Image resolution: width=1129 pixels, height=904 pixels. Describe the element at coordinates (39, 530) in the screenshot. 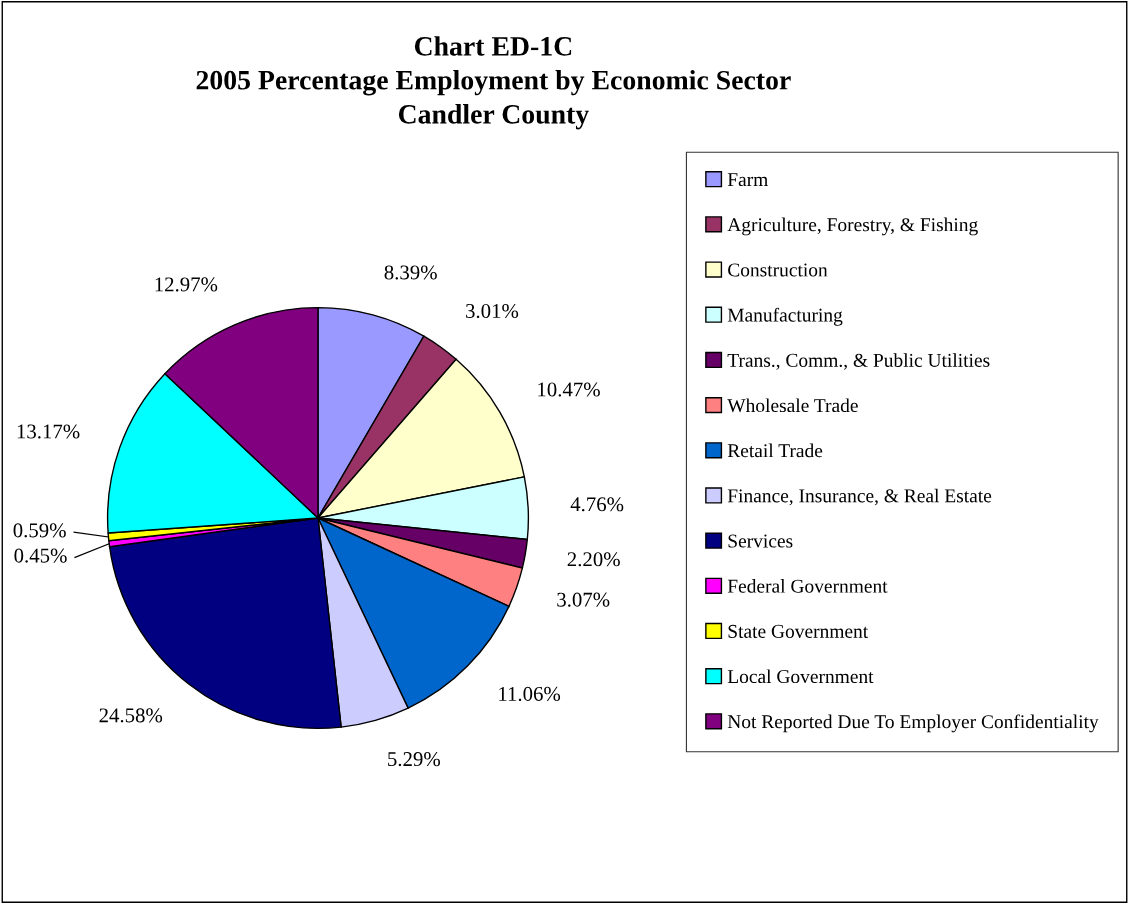

I see `data-label: 0.59%` at that location.